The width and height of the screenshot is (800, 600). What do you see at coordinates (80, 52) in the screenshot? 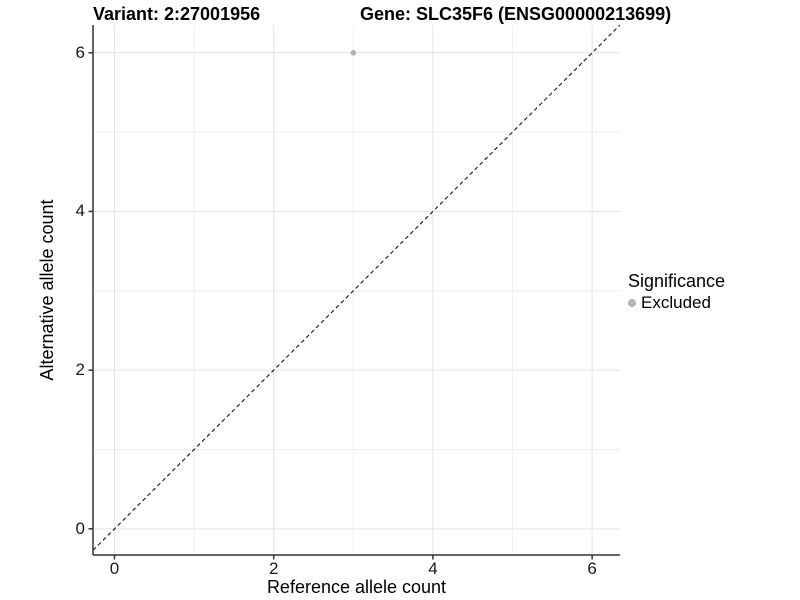
I see `y-tick-label: 6` at bounding box center [80, 52].